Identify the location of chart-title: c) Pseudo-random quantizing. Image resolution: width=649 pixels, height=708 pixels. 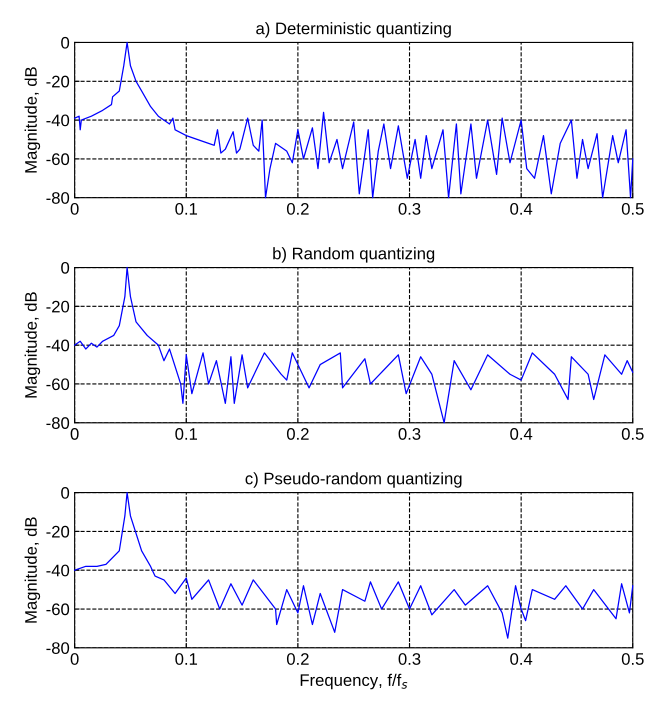
(354, 480).